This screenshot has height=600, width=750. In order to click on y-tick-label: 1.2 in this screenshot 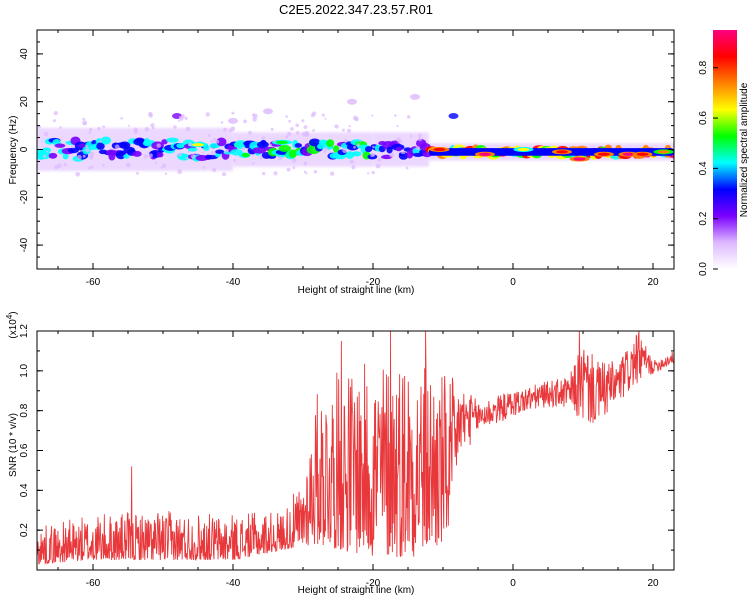, I will do `click(24, 331)`.